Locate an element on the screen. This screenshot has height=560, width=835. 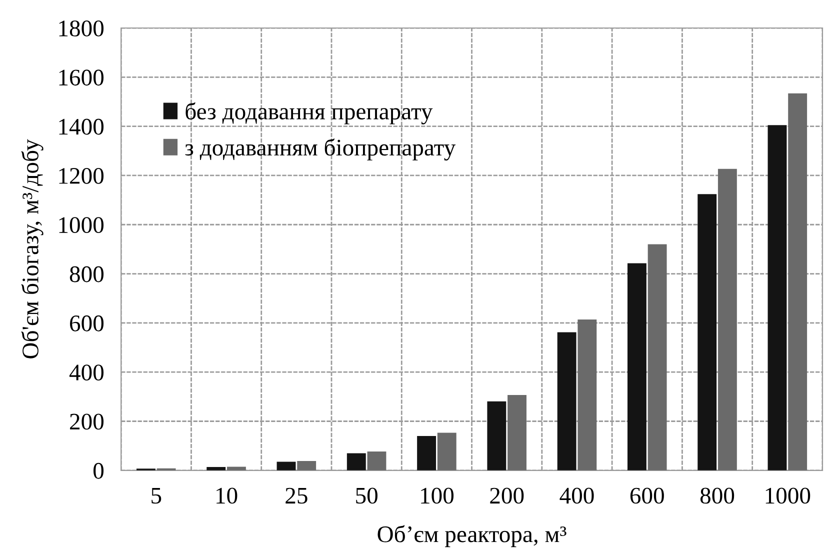
y-tick-label: 1400 is located at coordinates (81, 126).